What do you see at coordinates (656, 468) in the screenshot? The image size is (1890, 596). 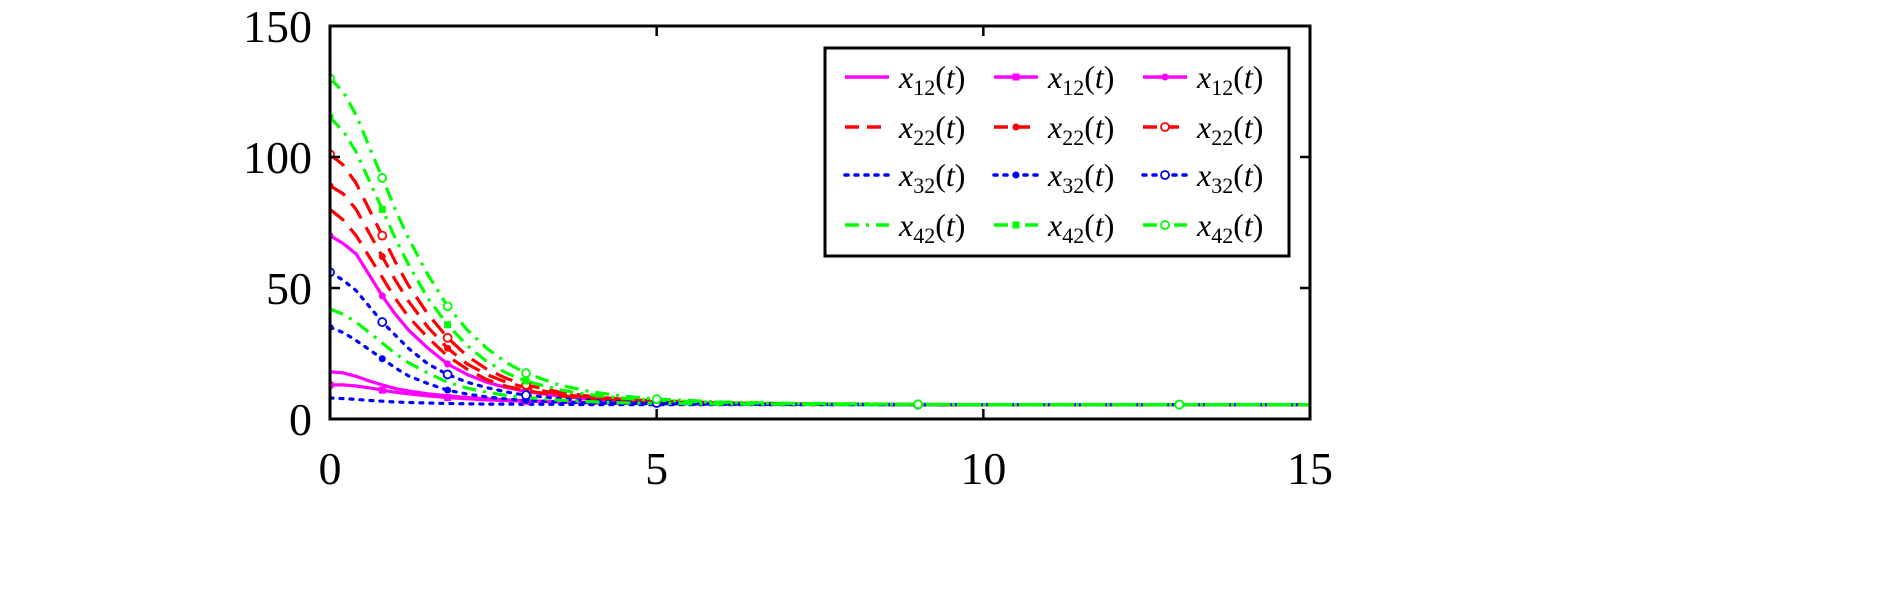 I see `x-tick-label: 5` at bounding box center [656, 468].